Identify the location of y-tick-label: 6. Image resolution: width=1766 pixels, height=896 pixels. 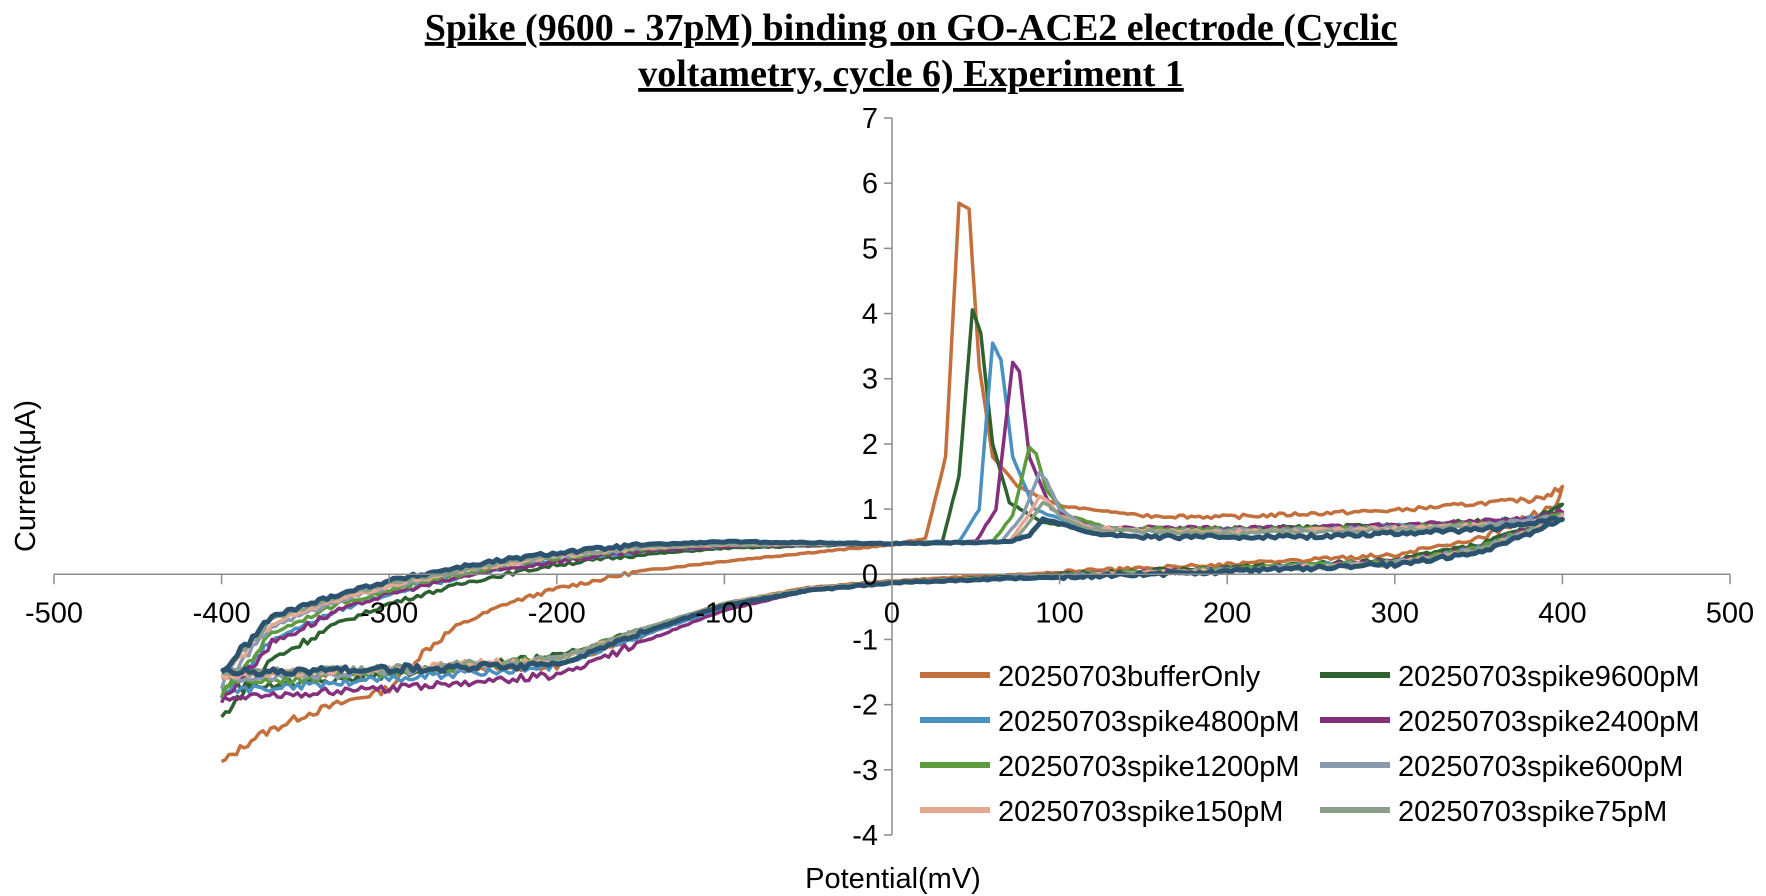
(870, 184).